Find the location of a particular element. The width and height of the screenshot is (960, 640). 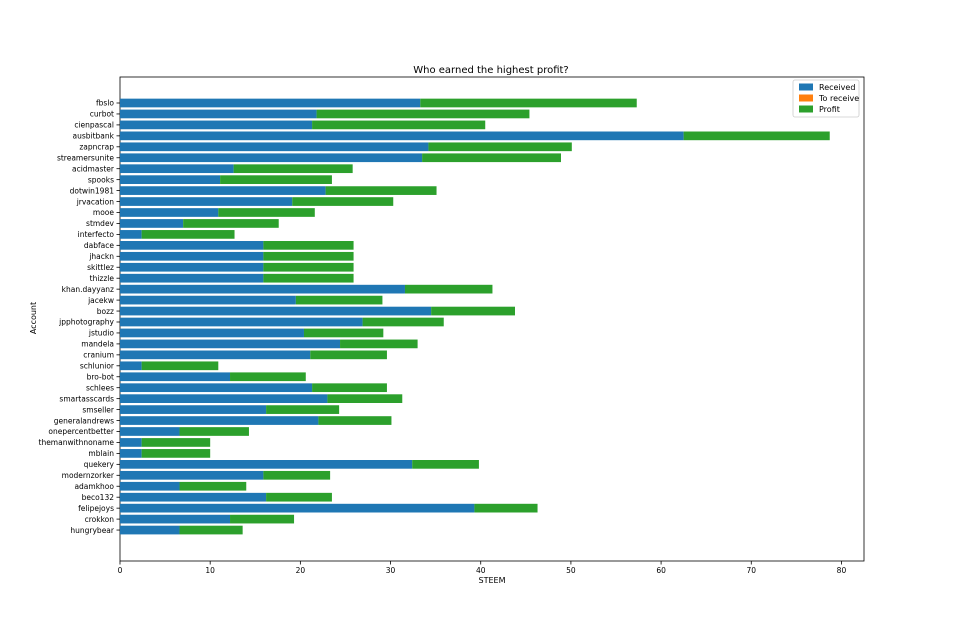

y-tick-label: jacekw is located at coordinates (100, 300).